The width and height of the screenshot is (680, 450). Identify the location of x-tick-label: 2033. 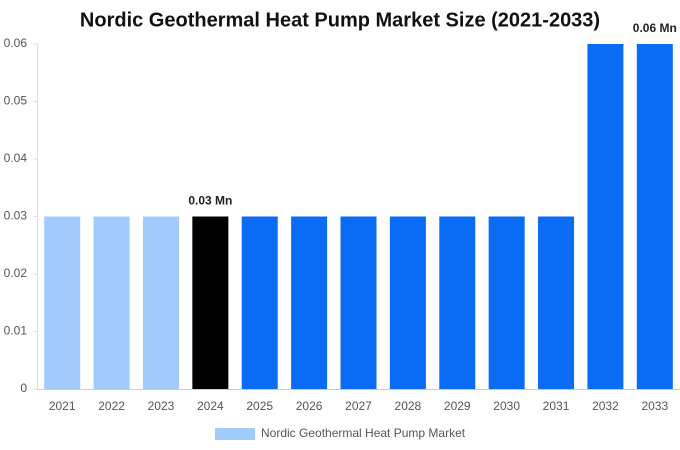
(654, 406).